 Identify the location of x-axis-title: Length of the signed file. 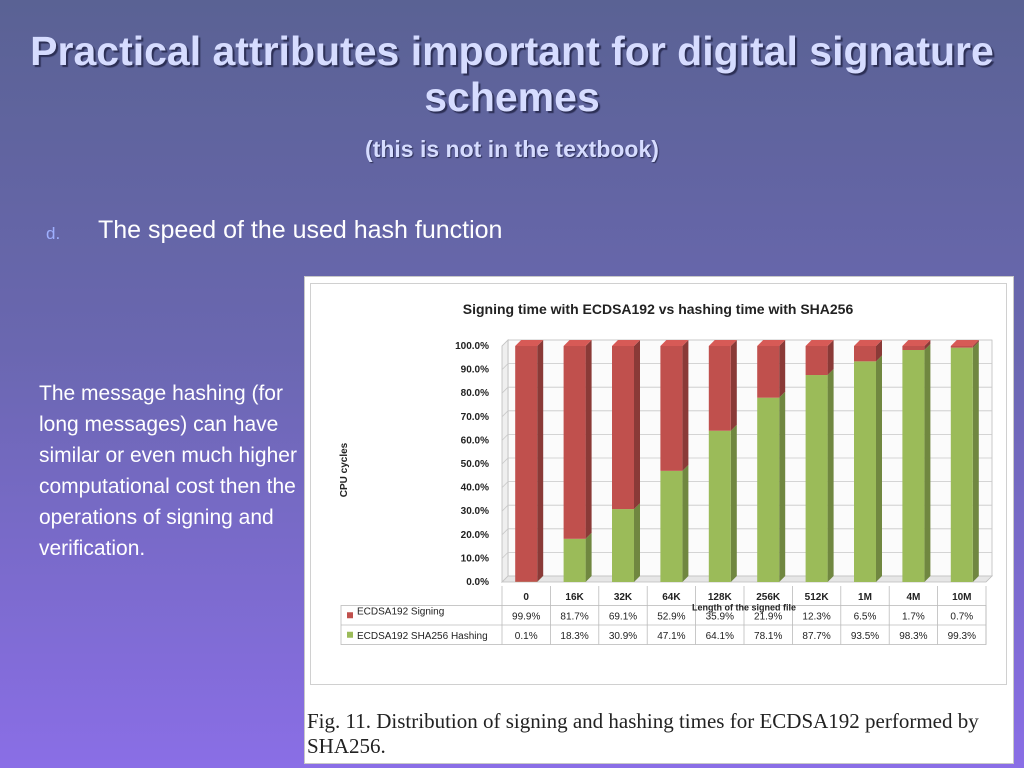
(744, 608).